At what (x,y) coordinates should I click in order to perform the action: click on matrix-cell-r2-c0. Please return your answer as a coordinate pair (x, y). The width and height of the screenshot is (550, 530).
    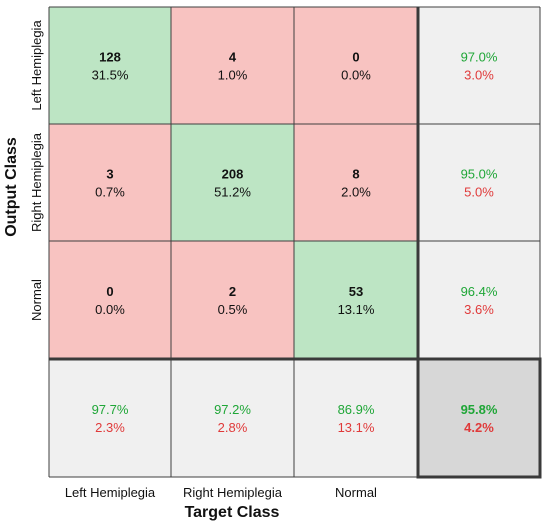
    Looking at the image, I should click on (110, 300).